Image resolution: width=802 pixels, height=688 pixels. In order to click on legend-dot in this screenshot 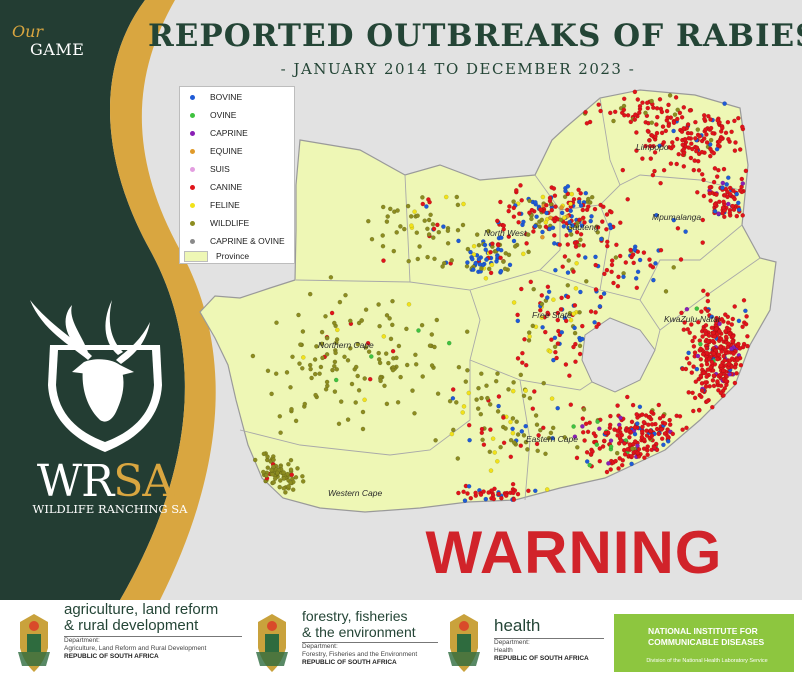, I will do `click(192, 151)`.